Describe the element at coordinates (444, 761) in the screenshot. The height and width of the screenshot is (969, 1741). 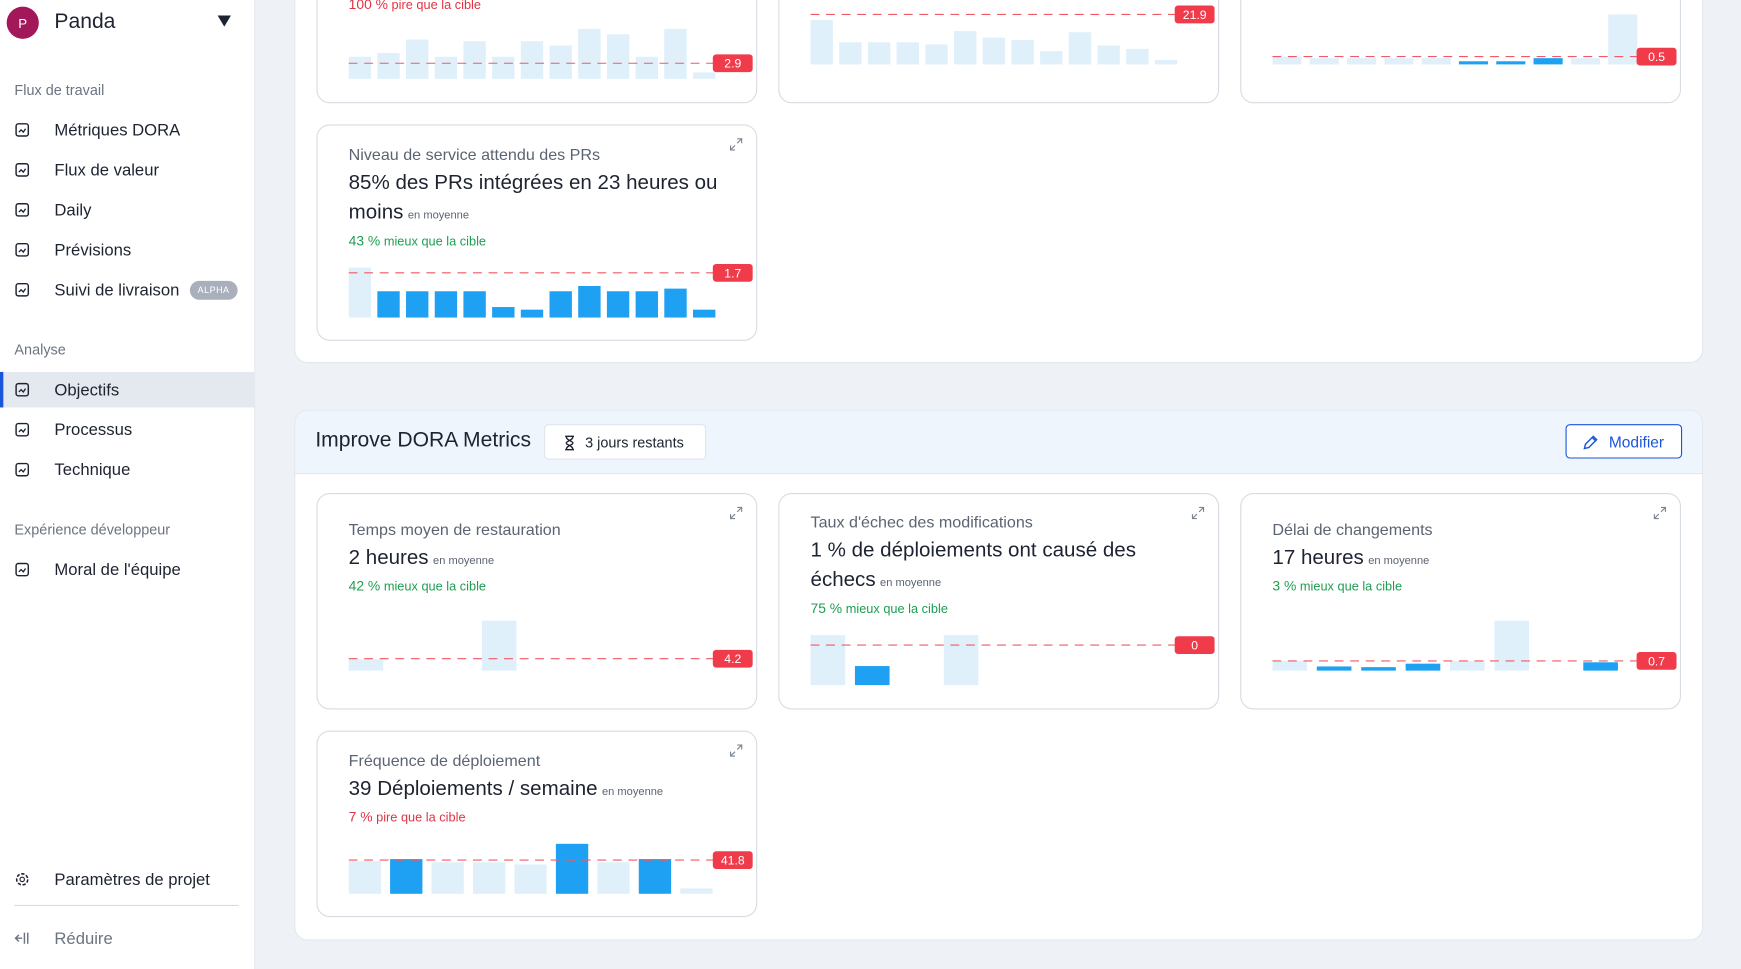
I see `card-label: Fréquence de déploiement` at that location.